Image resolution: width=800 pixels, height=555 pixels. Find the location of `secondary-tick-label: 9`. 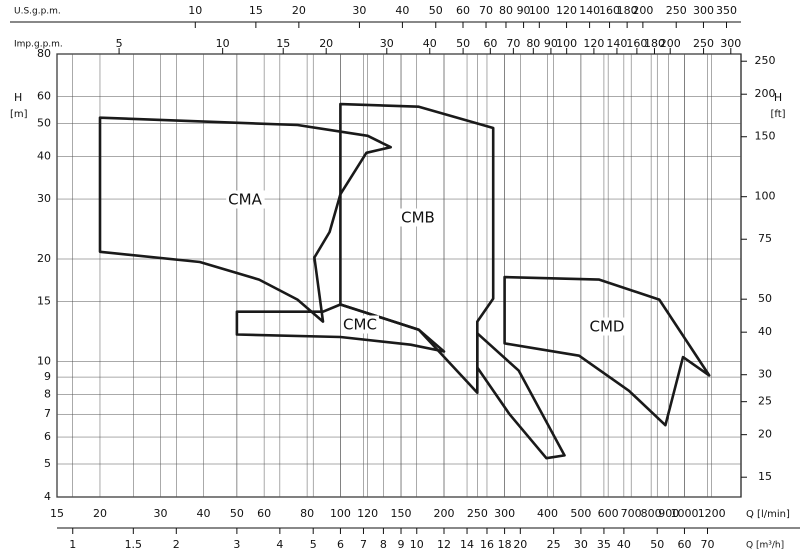

secondary-tick-label: 9 is located at coordinates (401, 544).